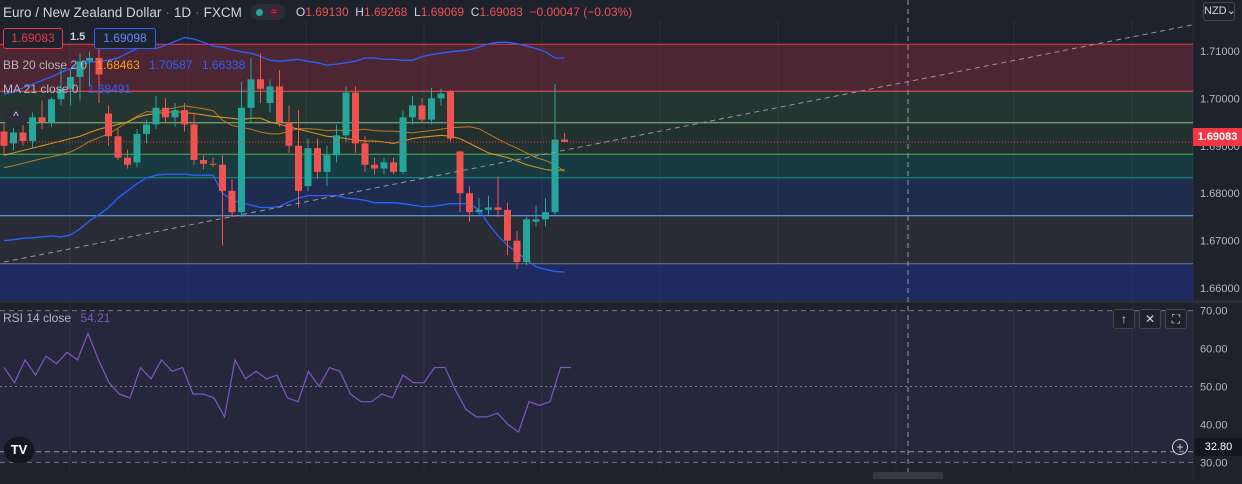 The height and width of the screenshot is (484, 1242). What do you see at coordinates (1220, 242) in the screenshot?
I see `price-axis-tick-label: 1.67000` at bounding box center [1220, 242].